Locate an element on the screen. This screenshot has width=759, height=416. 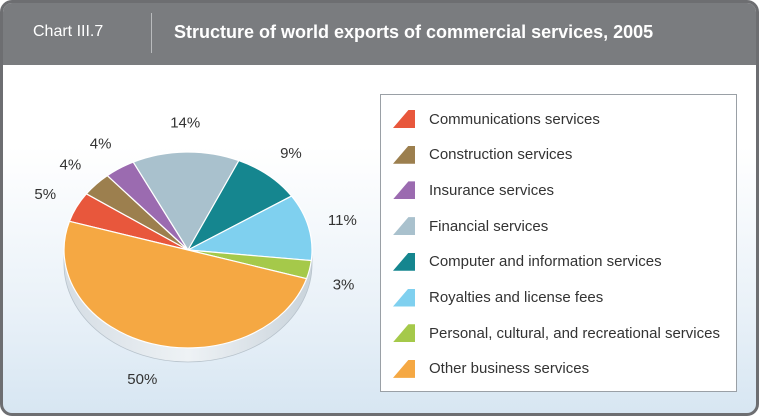
pie-label-3: 14% is located at coordinates (185, 122).